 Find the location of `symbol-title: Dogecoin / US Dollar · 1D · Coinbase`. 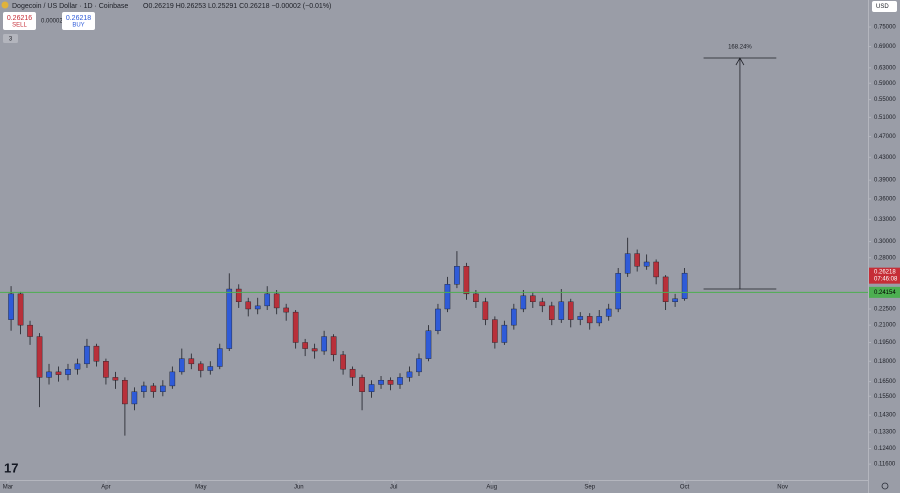

symbol-title: Dogecoin / US Dollar · 1D · Coinbase is located at coordinates (70, 6).